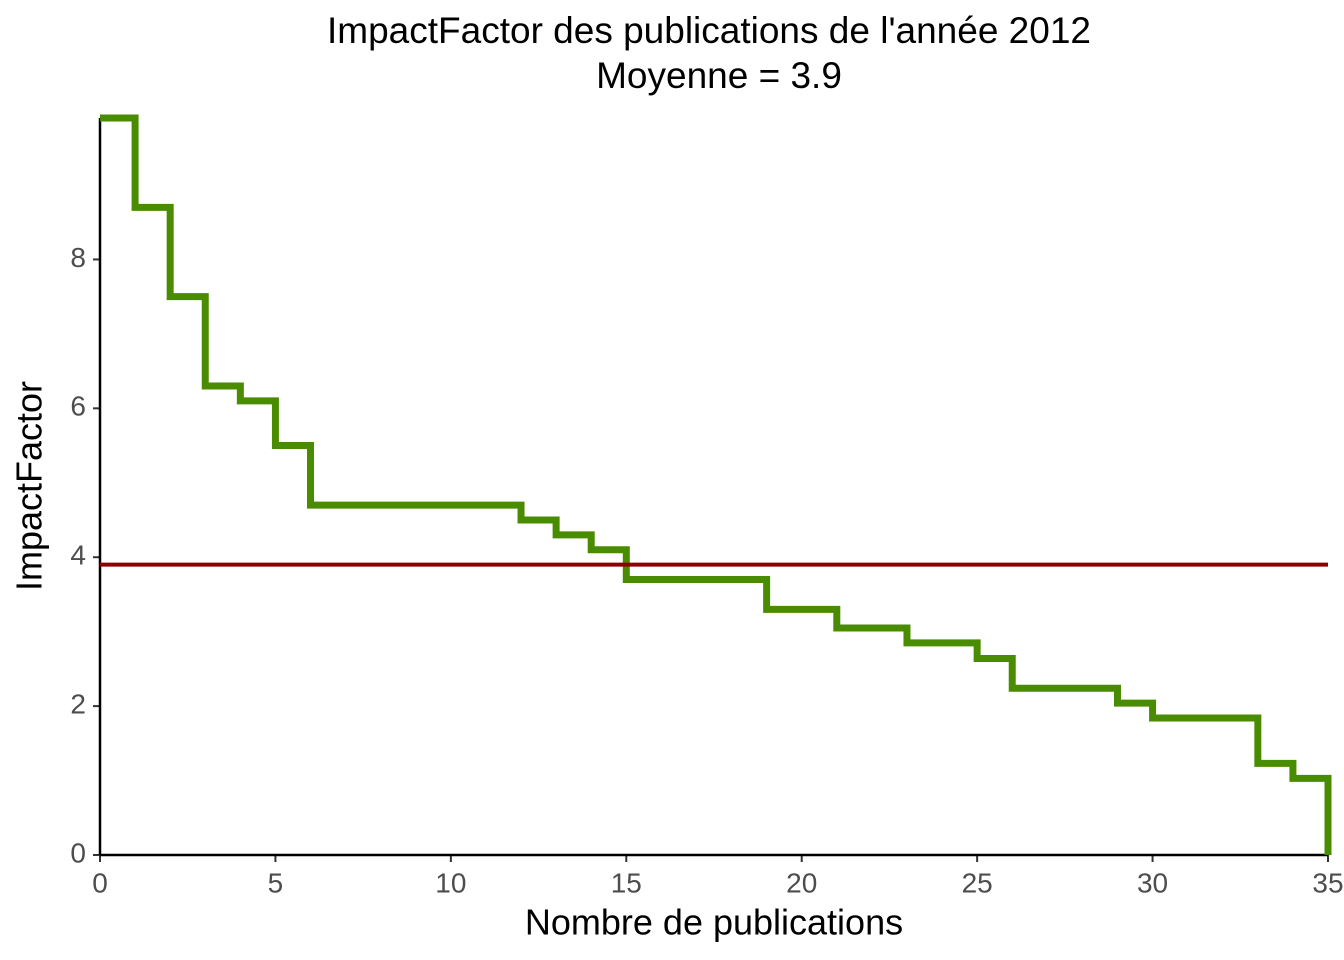 The height and width of the screenshot is (960, 1344). Describe the element at coordinates (29, 486) in the screenshot. I see `y-axis-label: ImpactFactor` at that location.